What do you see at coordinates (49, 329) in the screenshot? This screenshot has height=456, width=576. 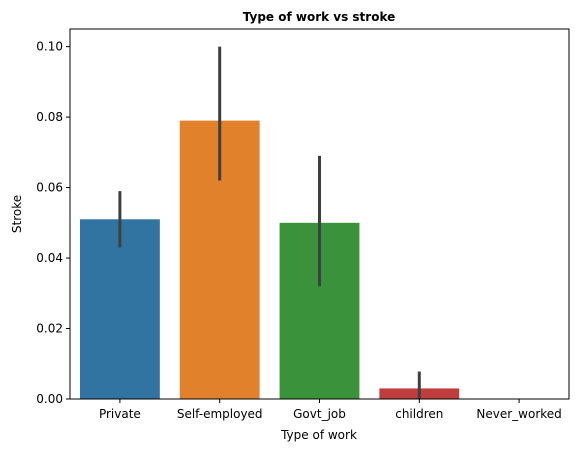 I see `y-tick-label: 0.02` at bounding box center [49, 329].